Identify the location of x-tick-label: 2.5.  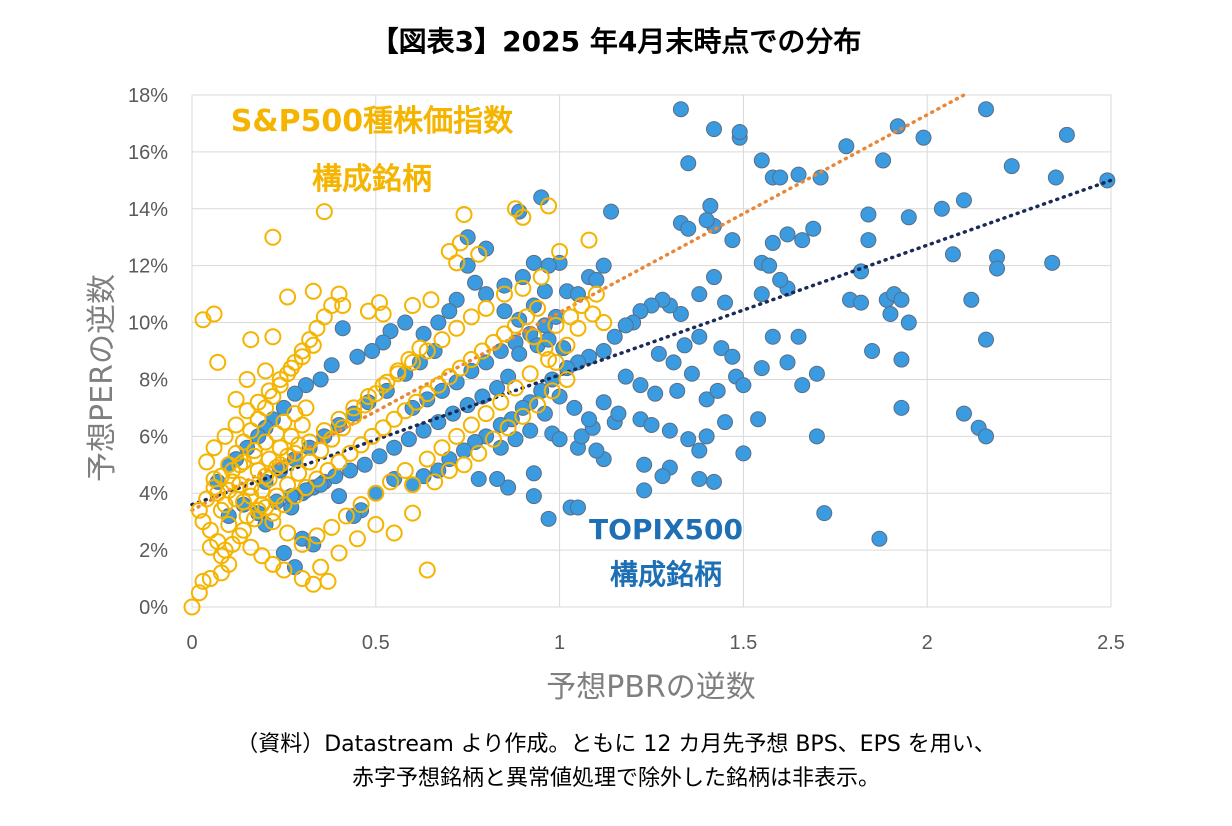
(1111, 643).